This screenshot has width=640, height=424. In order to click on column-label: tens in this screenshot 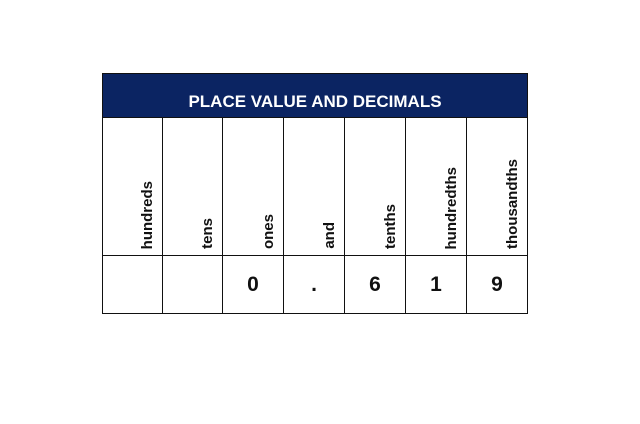, I will do `click(207, 233)`.